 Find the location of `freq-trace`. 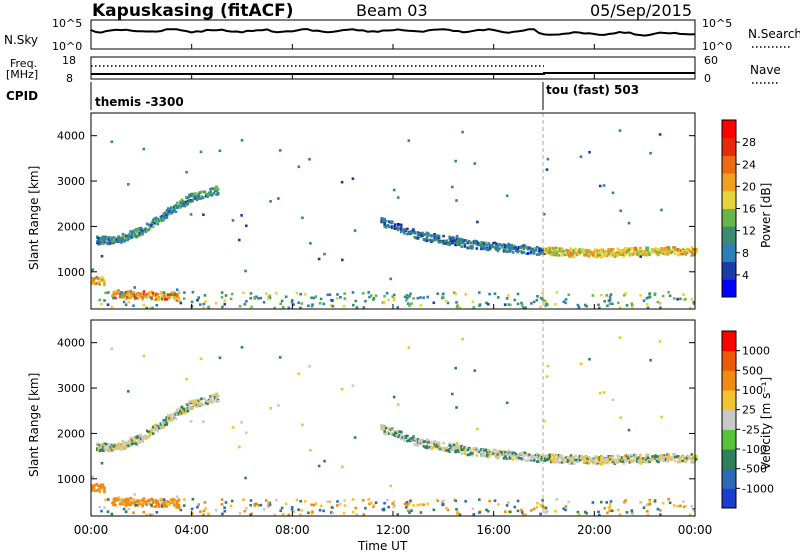

freq-trace is located at coordinates (393, 73).